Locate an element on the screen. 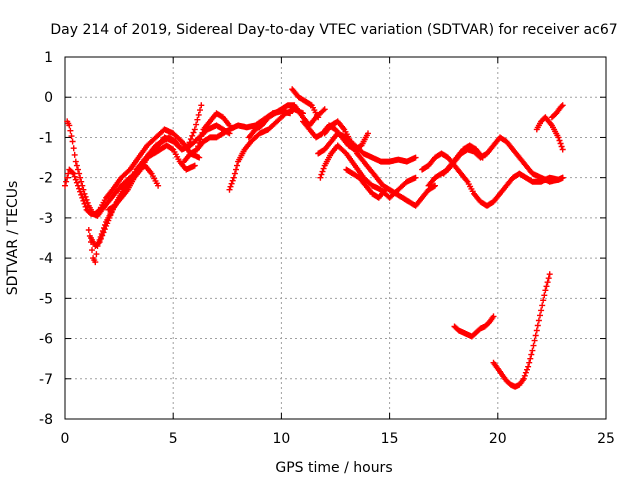  y-tick-labels: -8 -7 -6 -5 -4 -3 -2 -1 0 1 is located at coordinates (46, 239).